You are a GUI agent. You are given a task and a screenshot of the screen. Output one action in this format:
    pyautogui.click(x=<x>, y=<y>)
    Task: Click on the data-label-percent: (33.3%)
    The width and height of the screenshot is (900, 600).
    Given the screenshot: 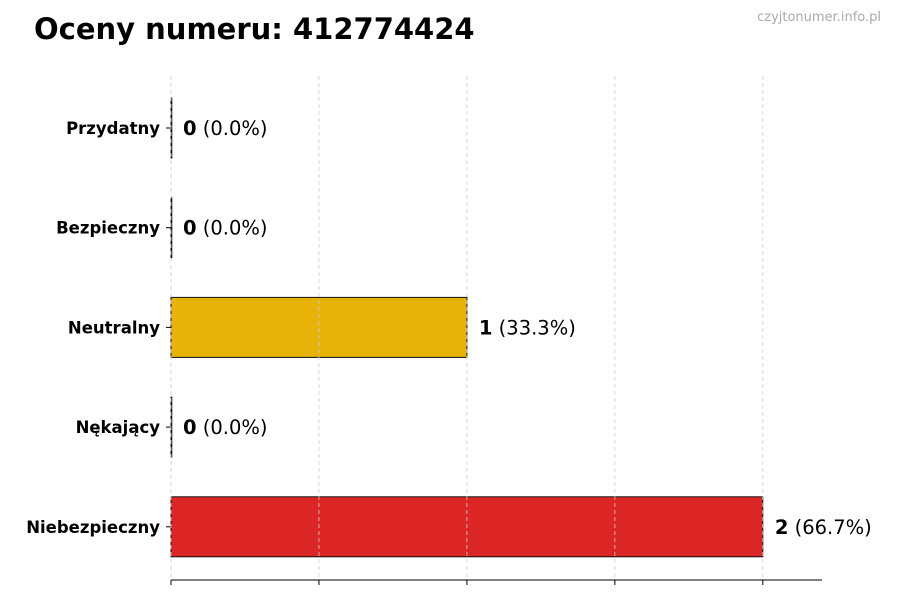 What is the action you would take?
    pyautogui.click(x=533, y=327)
    